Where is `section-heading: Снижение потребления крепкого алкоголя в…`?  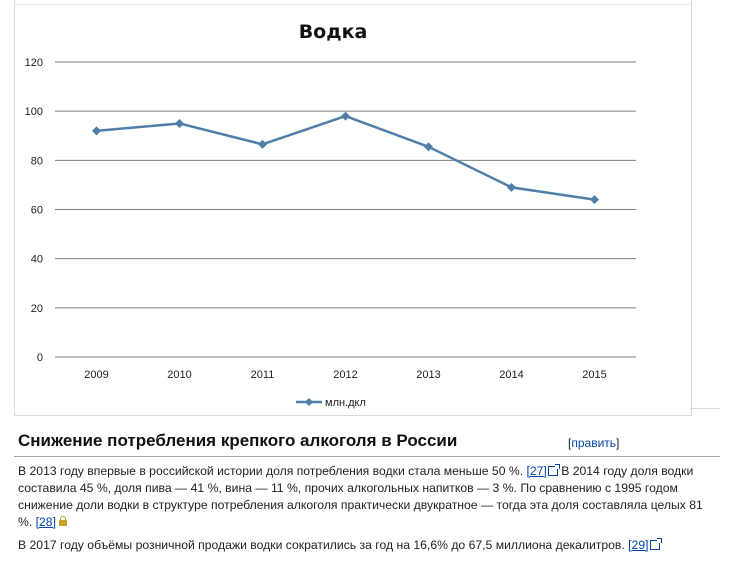 section-heading: Снижение потребления крепкого алкоголя в… is located at coordinates (238, 440).